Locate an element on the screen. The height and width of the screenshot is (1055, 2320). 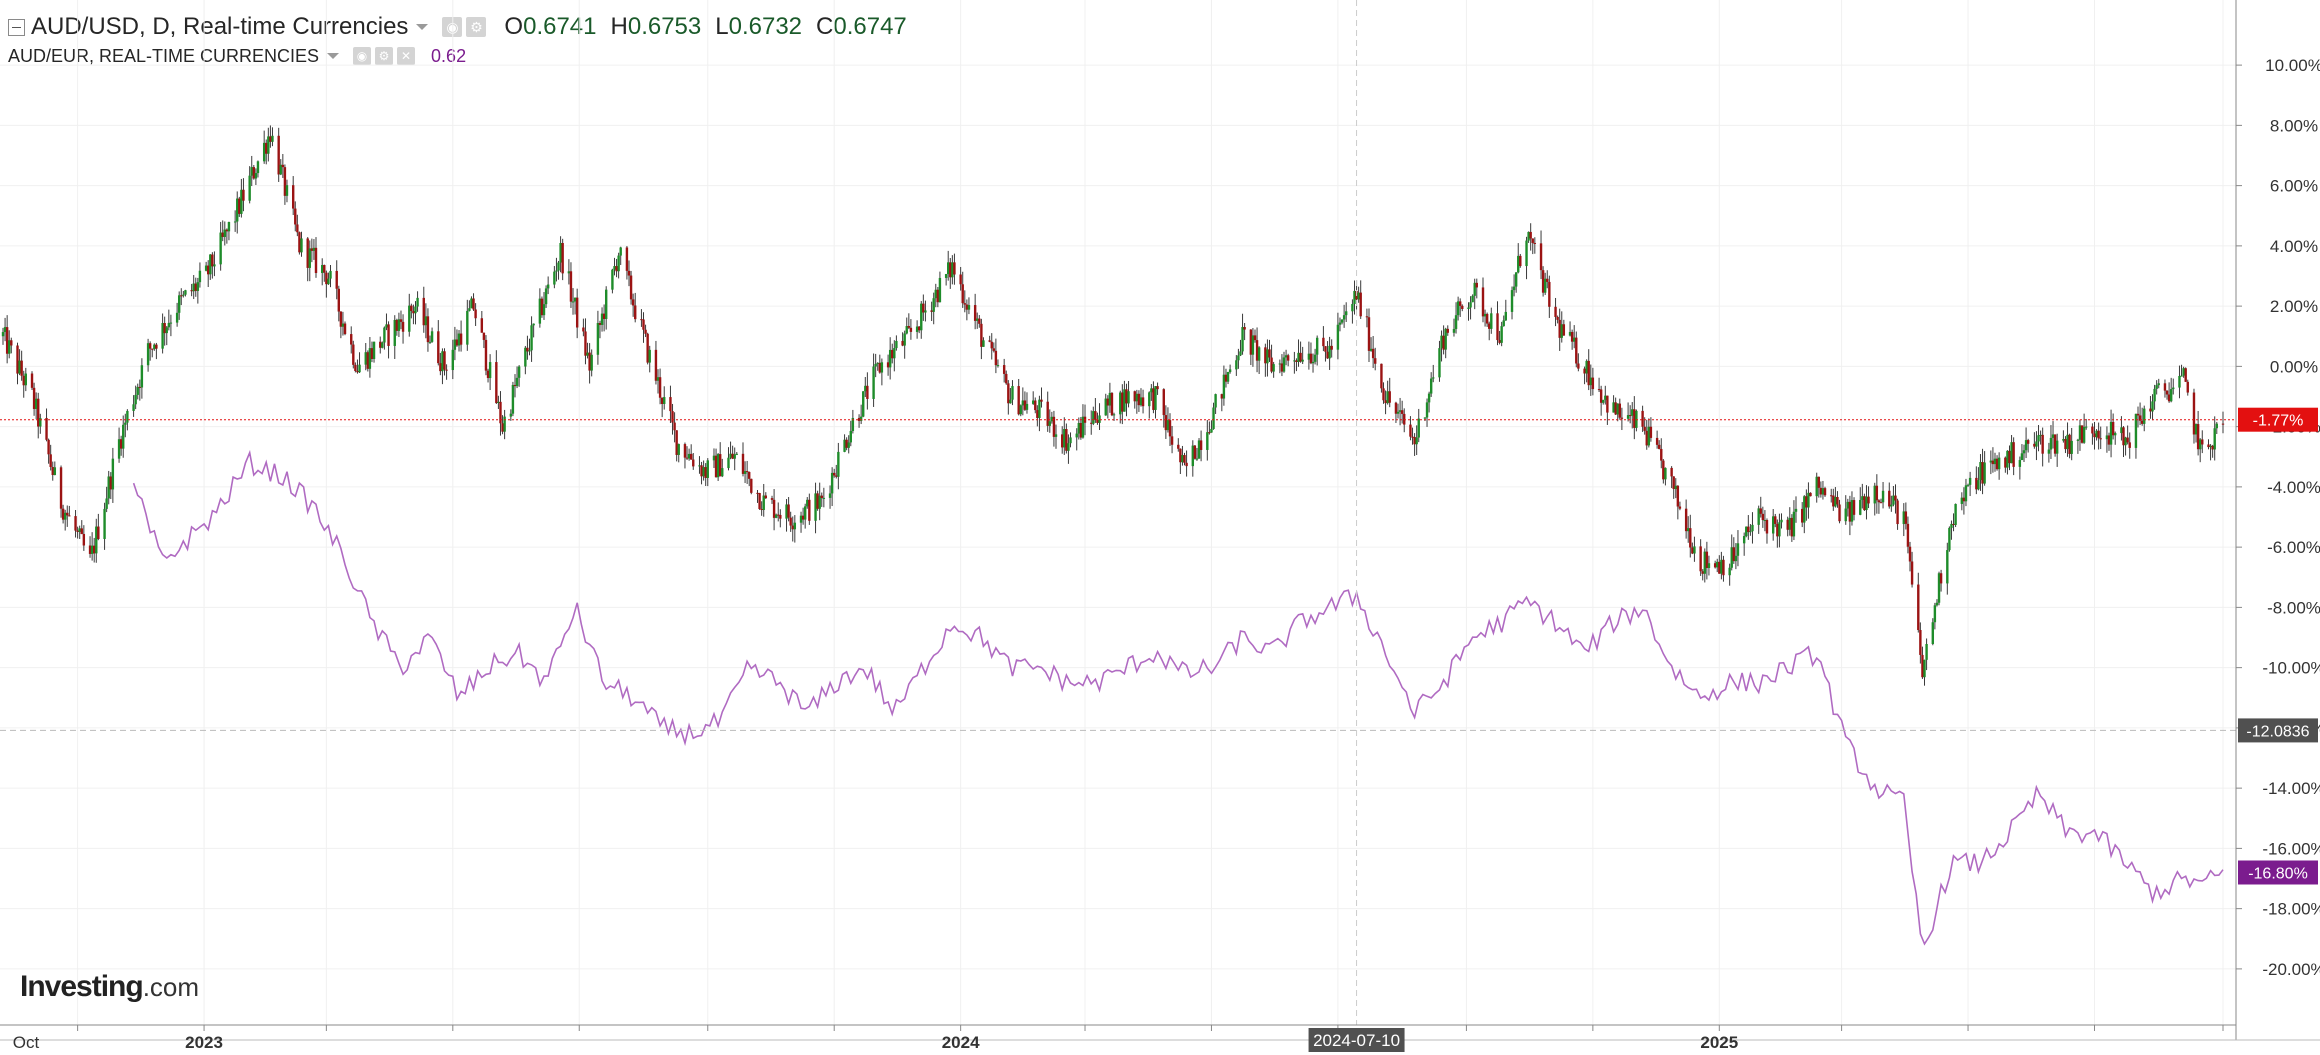
main-series-title: AUD/USD, D, Real-time Currencies is located at coordinates (220, 26).